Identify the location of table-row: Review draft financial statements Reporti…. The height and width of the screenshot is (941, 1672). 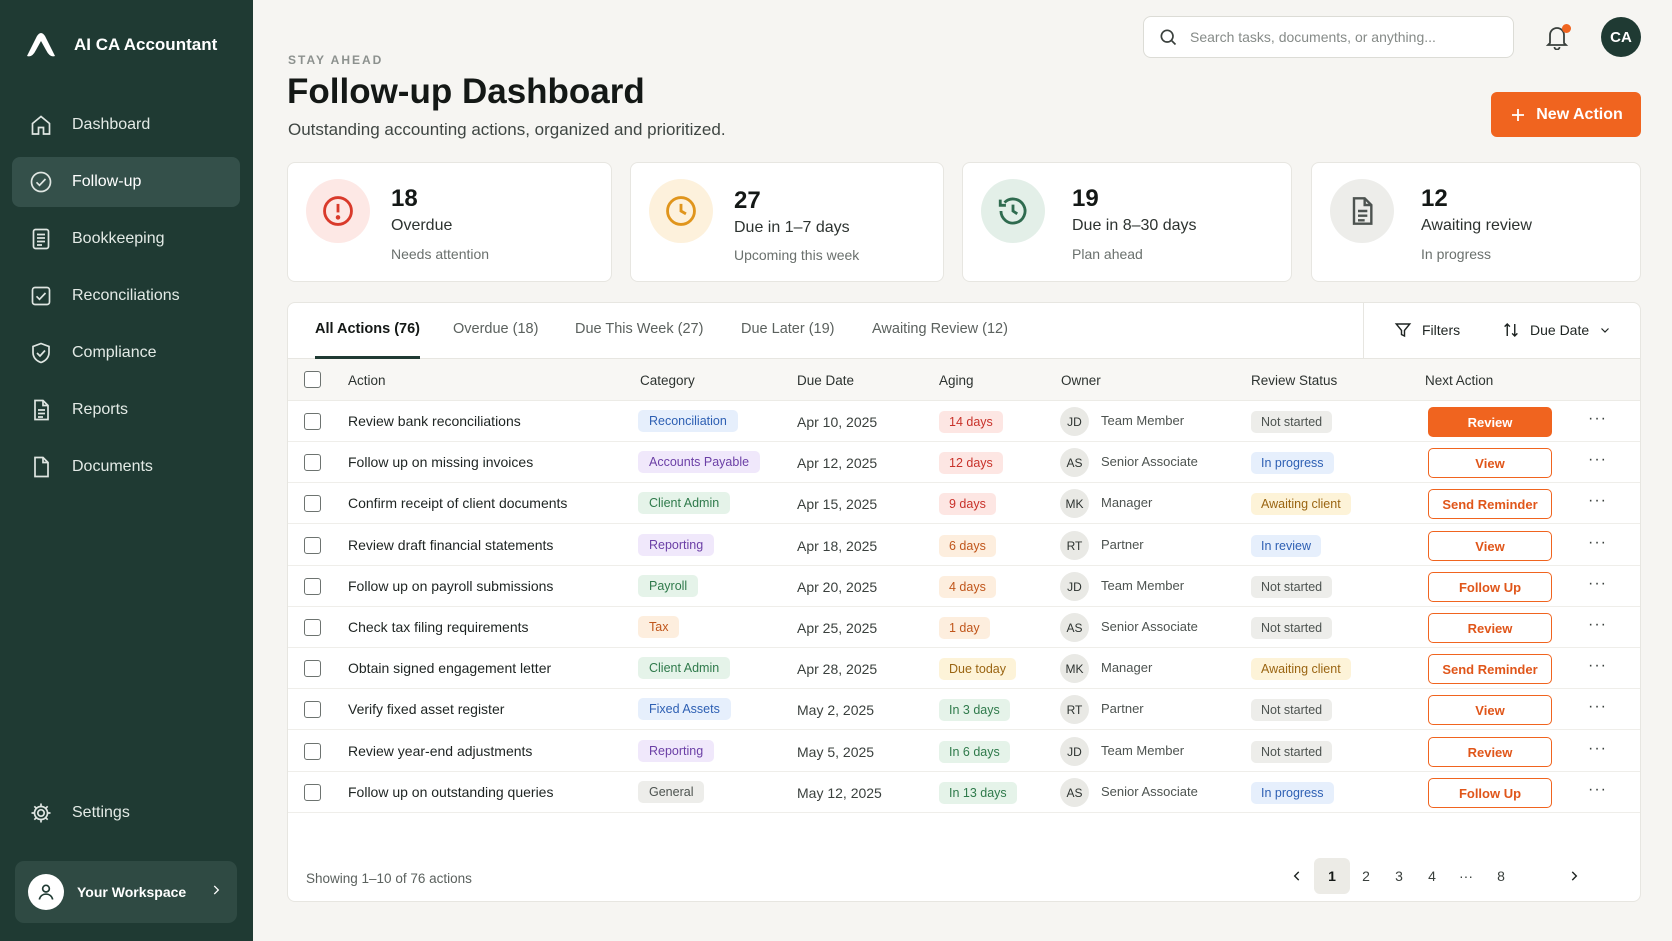
(964, 545).